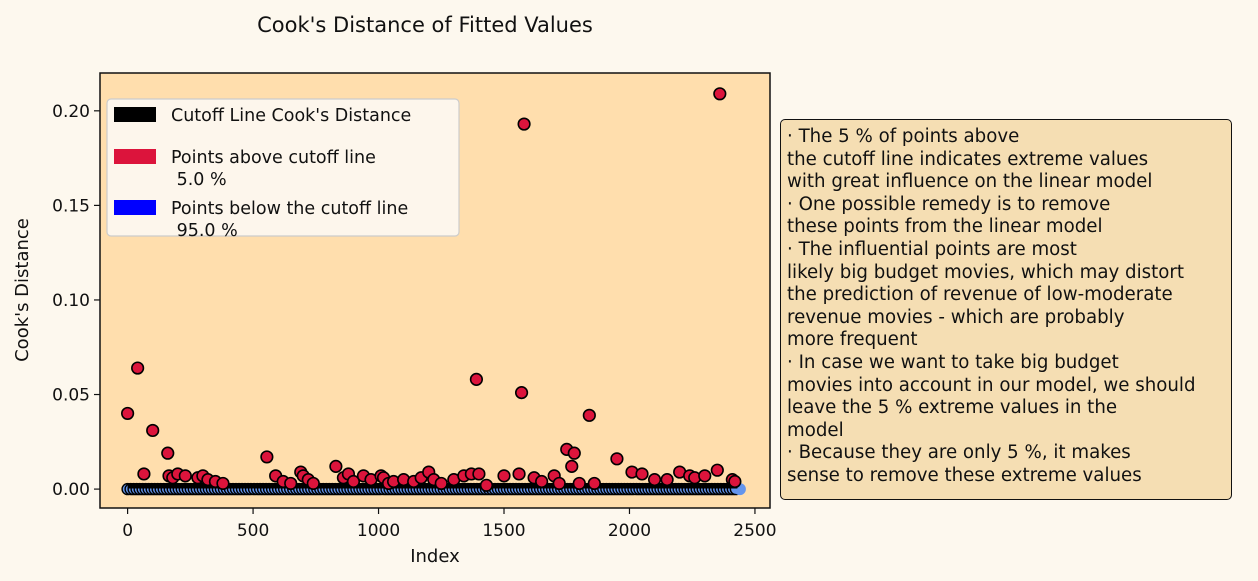 The height and width of the screenshot is (581, 1258). I want to click on notes-line: more frequent, so click(852, 340).